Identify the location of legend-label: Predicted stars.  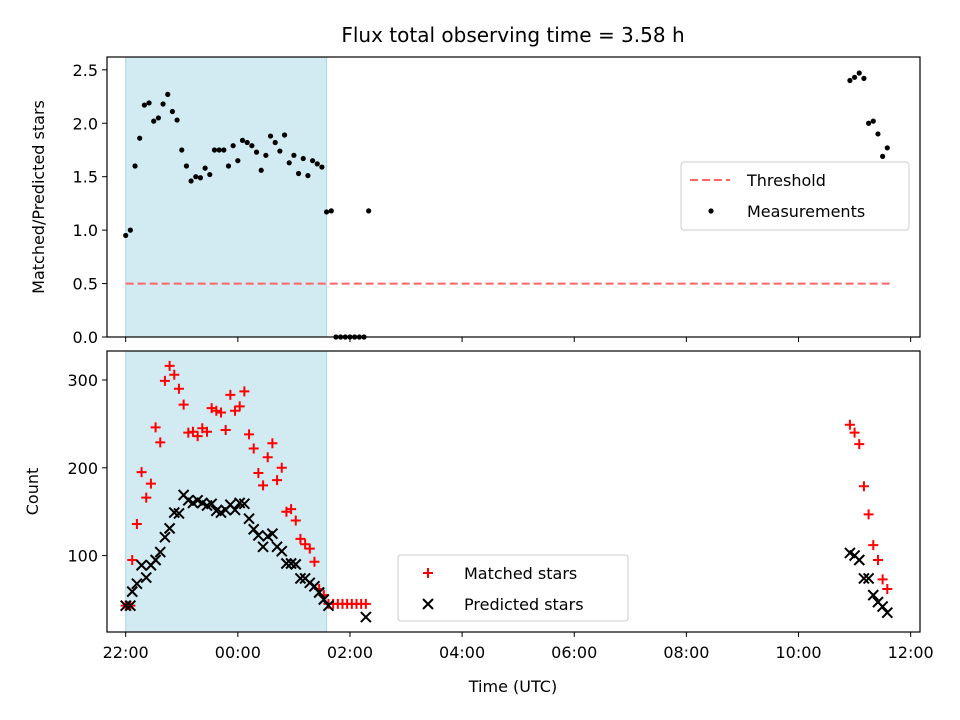
(524, 604).